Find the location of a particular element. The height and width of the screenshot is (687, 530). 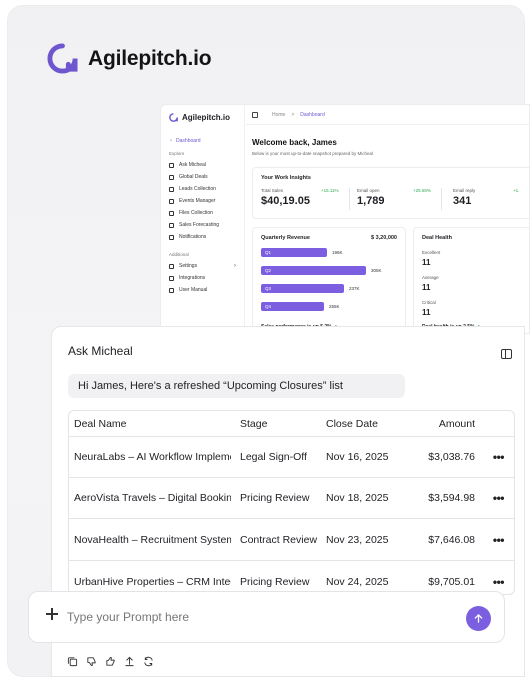

send-button is located at coordinates (478, 618).